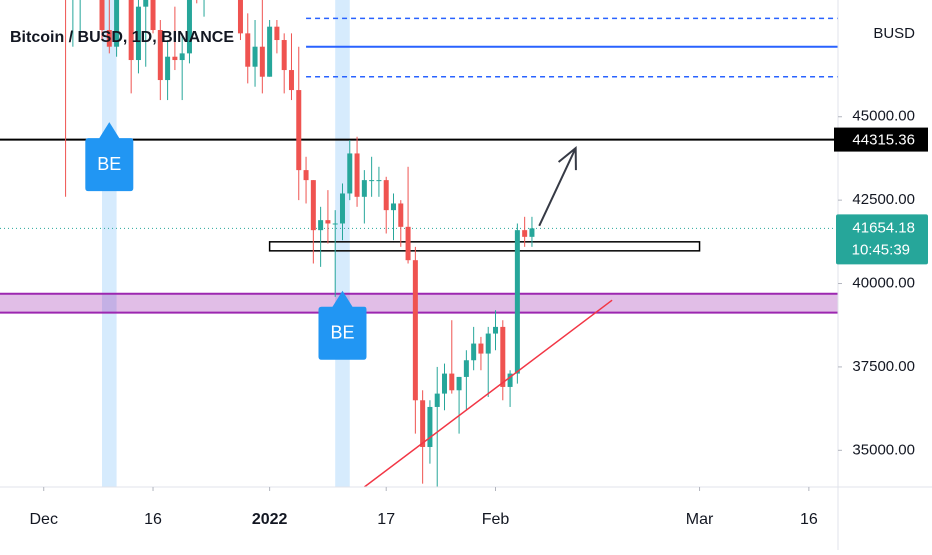  What do you see at coordinates (883, 227) in the screenshot?
I see `last-price-label: 41654.18` at bounding box center [883, 227].